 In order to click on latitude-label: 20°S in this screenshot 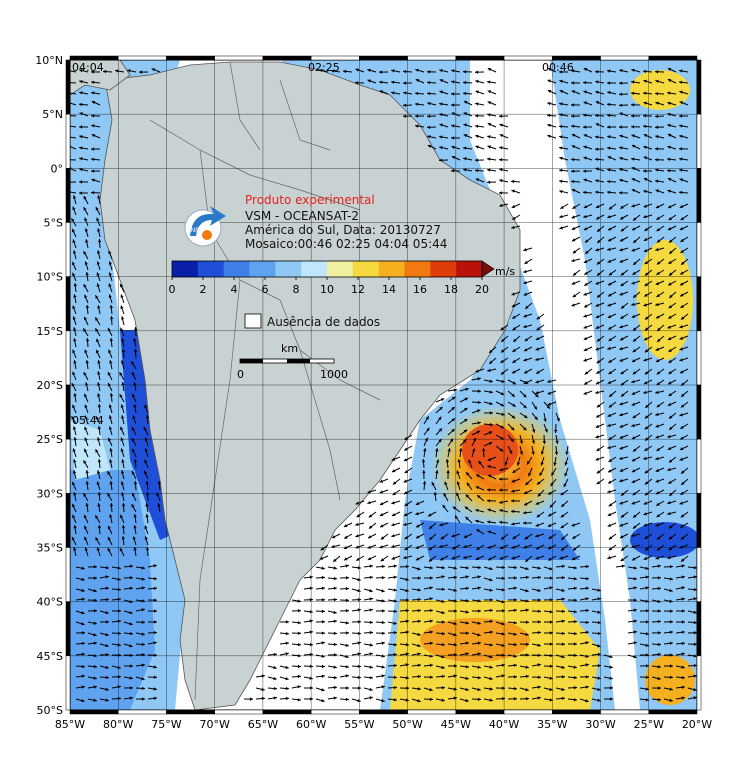, I will do `click(50, 385)`.